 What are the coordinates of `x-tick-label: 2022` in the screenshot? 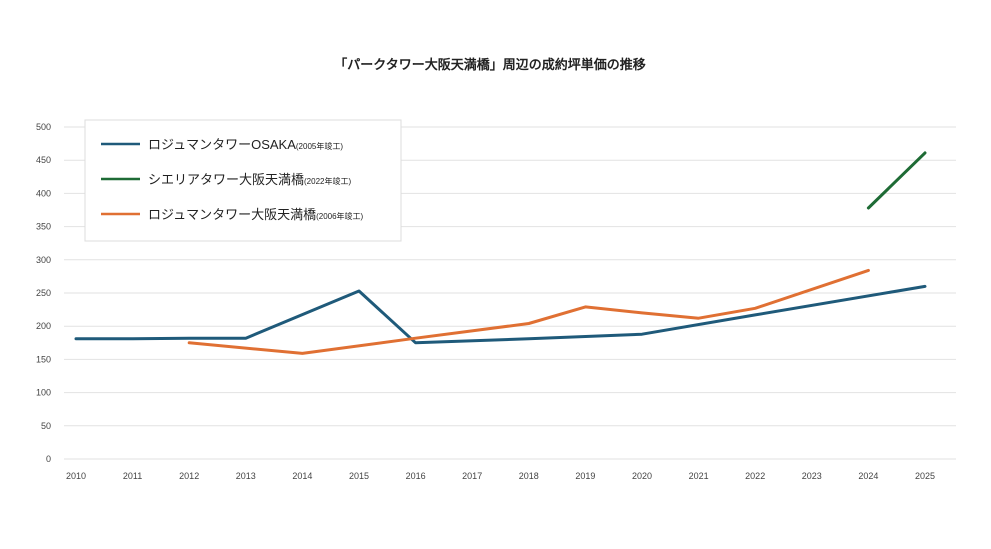 It's located at (755, 476).